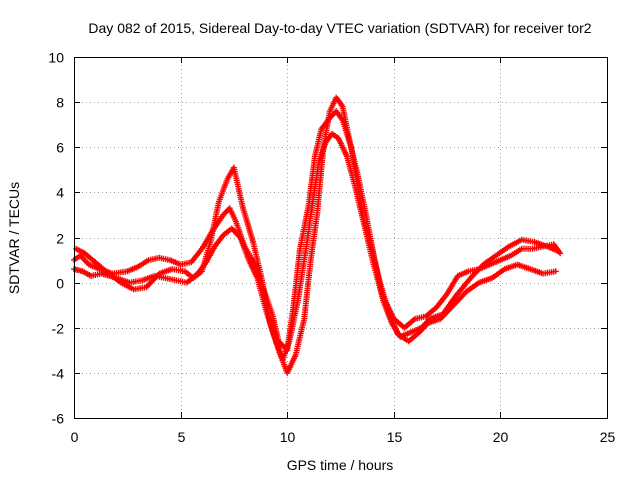  Describe the element at coordinates (58, 329) in the screenshot. I see `y-tick-label: -2` at that location.